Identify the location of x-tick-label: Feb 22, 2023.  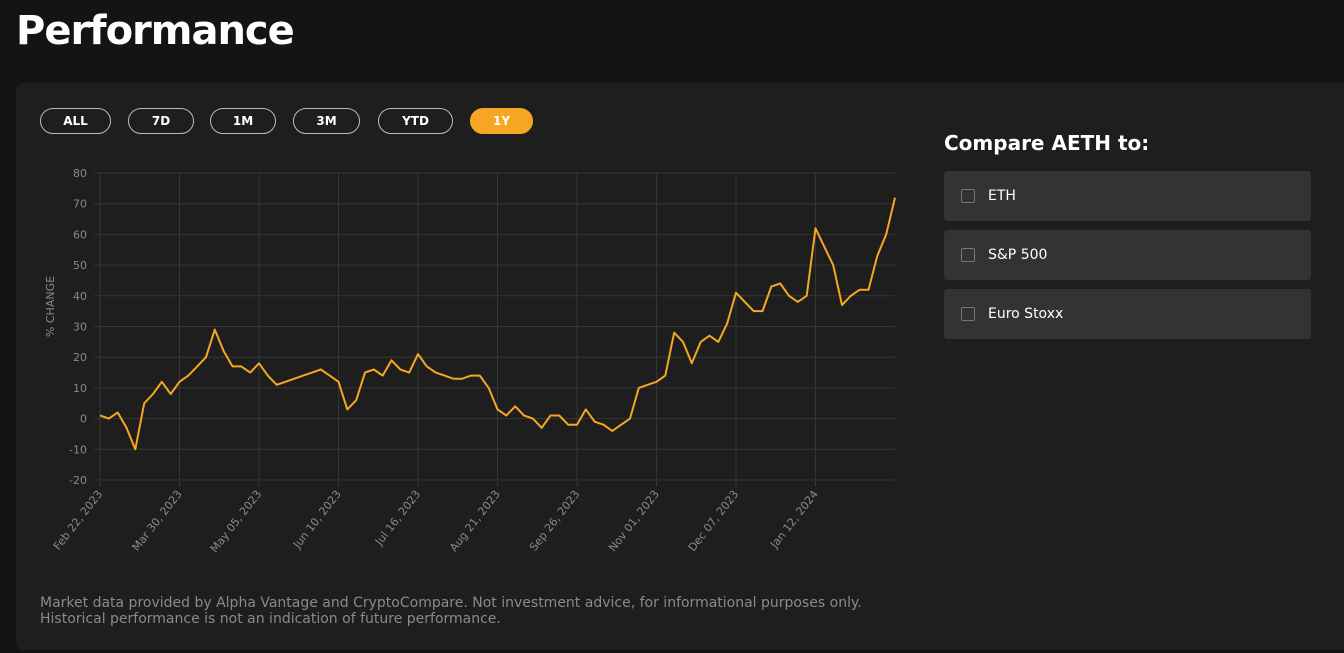
(78, 520).